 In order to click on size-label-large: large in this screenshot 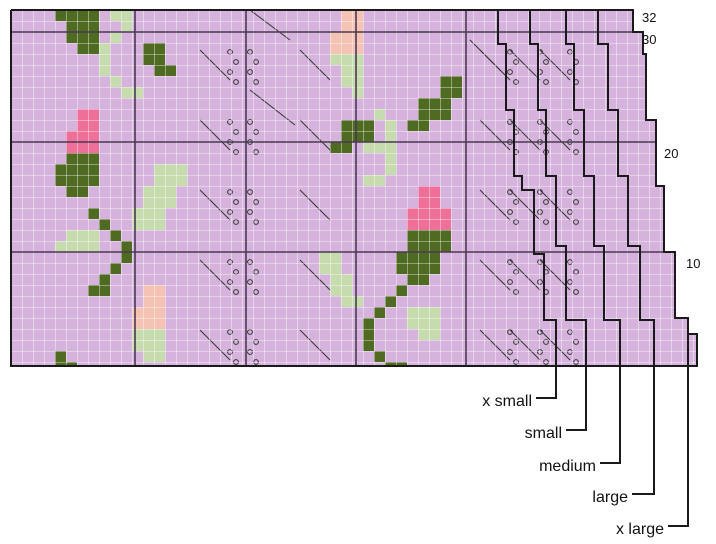, I will do `click(610, 497)`.